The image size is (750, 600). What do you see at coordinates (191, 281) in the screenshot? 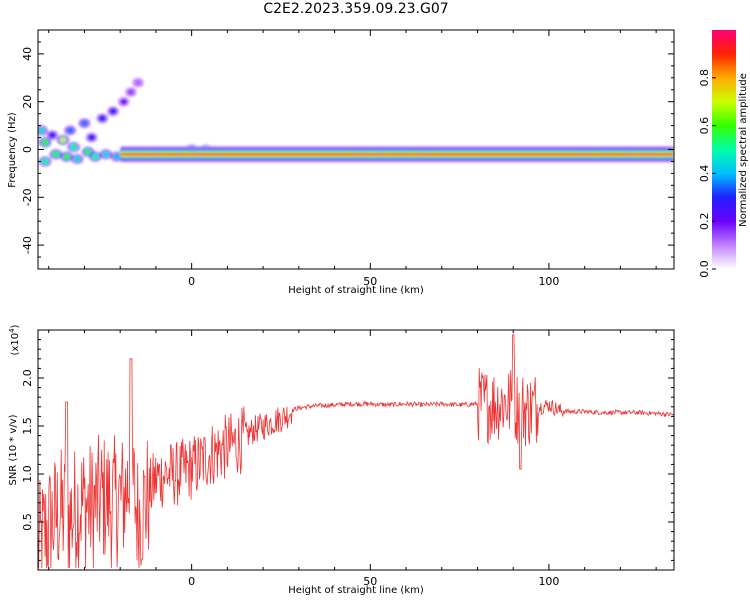
I see `heatmap-x-tick-label: 0` at bounding box center [191, 281].